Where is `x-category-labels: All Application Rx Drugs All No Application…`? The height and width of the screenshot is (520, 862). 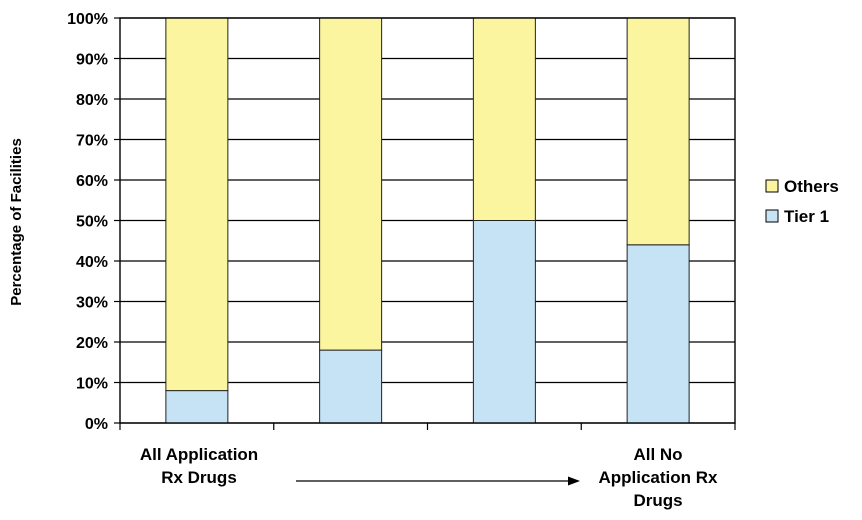
x-category-labels: All Application Rx Drugs All No Application… is located at coordinates (429, 477).